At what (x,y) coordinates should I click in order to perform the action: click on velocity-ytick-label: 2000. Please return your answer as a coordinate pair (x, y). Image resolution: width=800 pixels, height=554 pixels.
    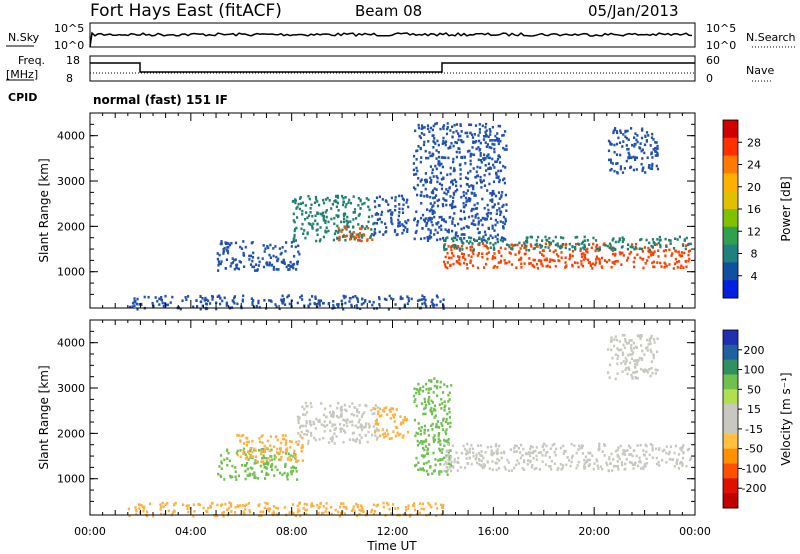
    Looking at the image, I should click on (71, 433).